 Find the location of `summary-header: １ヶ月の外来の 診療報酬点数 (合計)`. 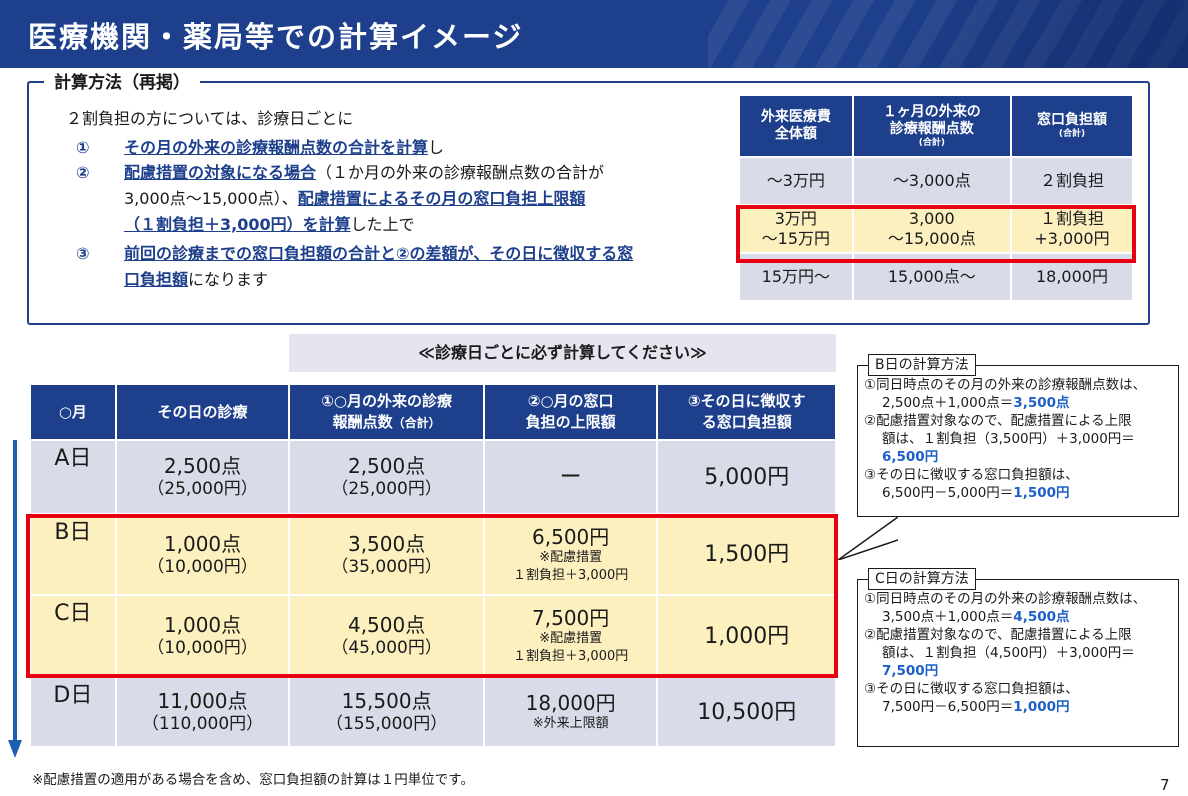

summary-header: １ヶ月の外来の 診療報酬点数 (合計) is located at coordinates (931, 126).